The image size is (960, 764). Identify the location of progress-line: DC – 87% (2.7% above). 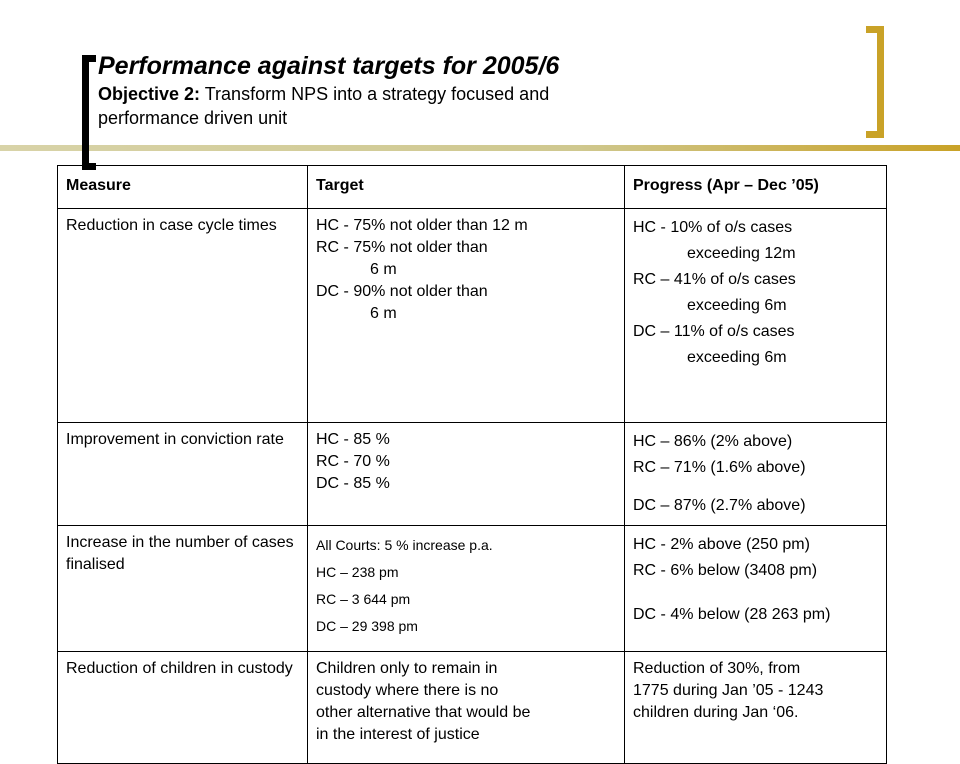
(719, 505).